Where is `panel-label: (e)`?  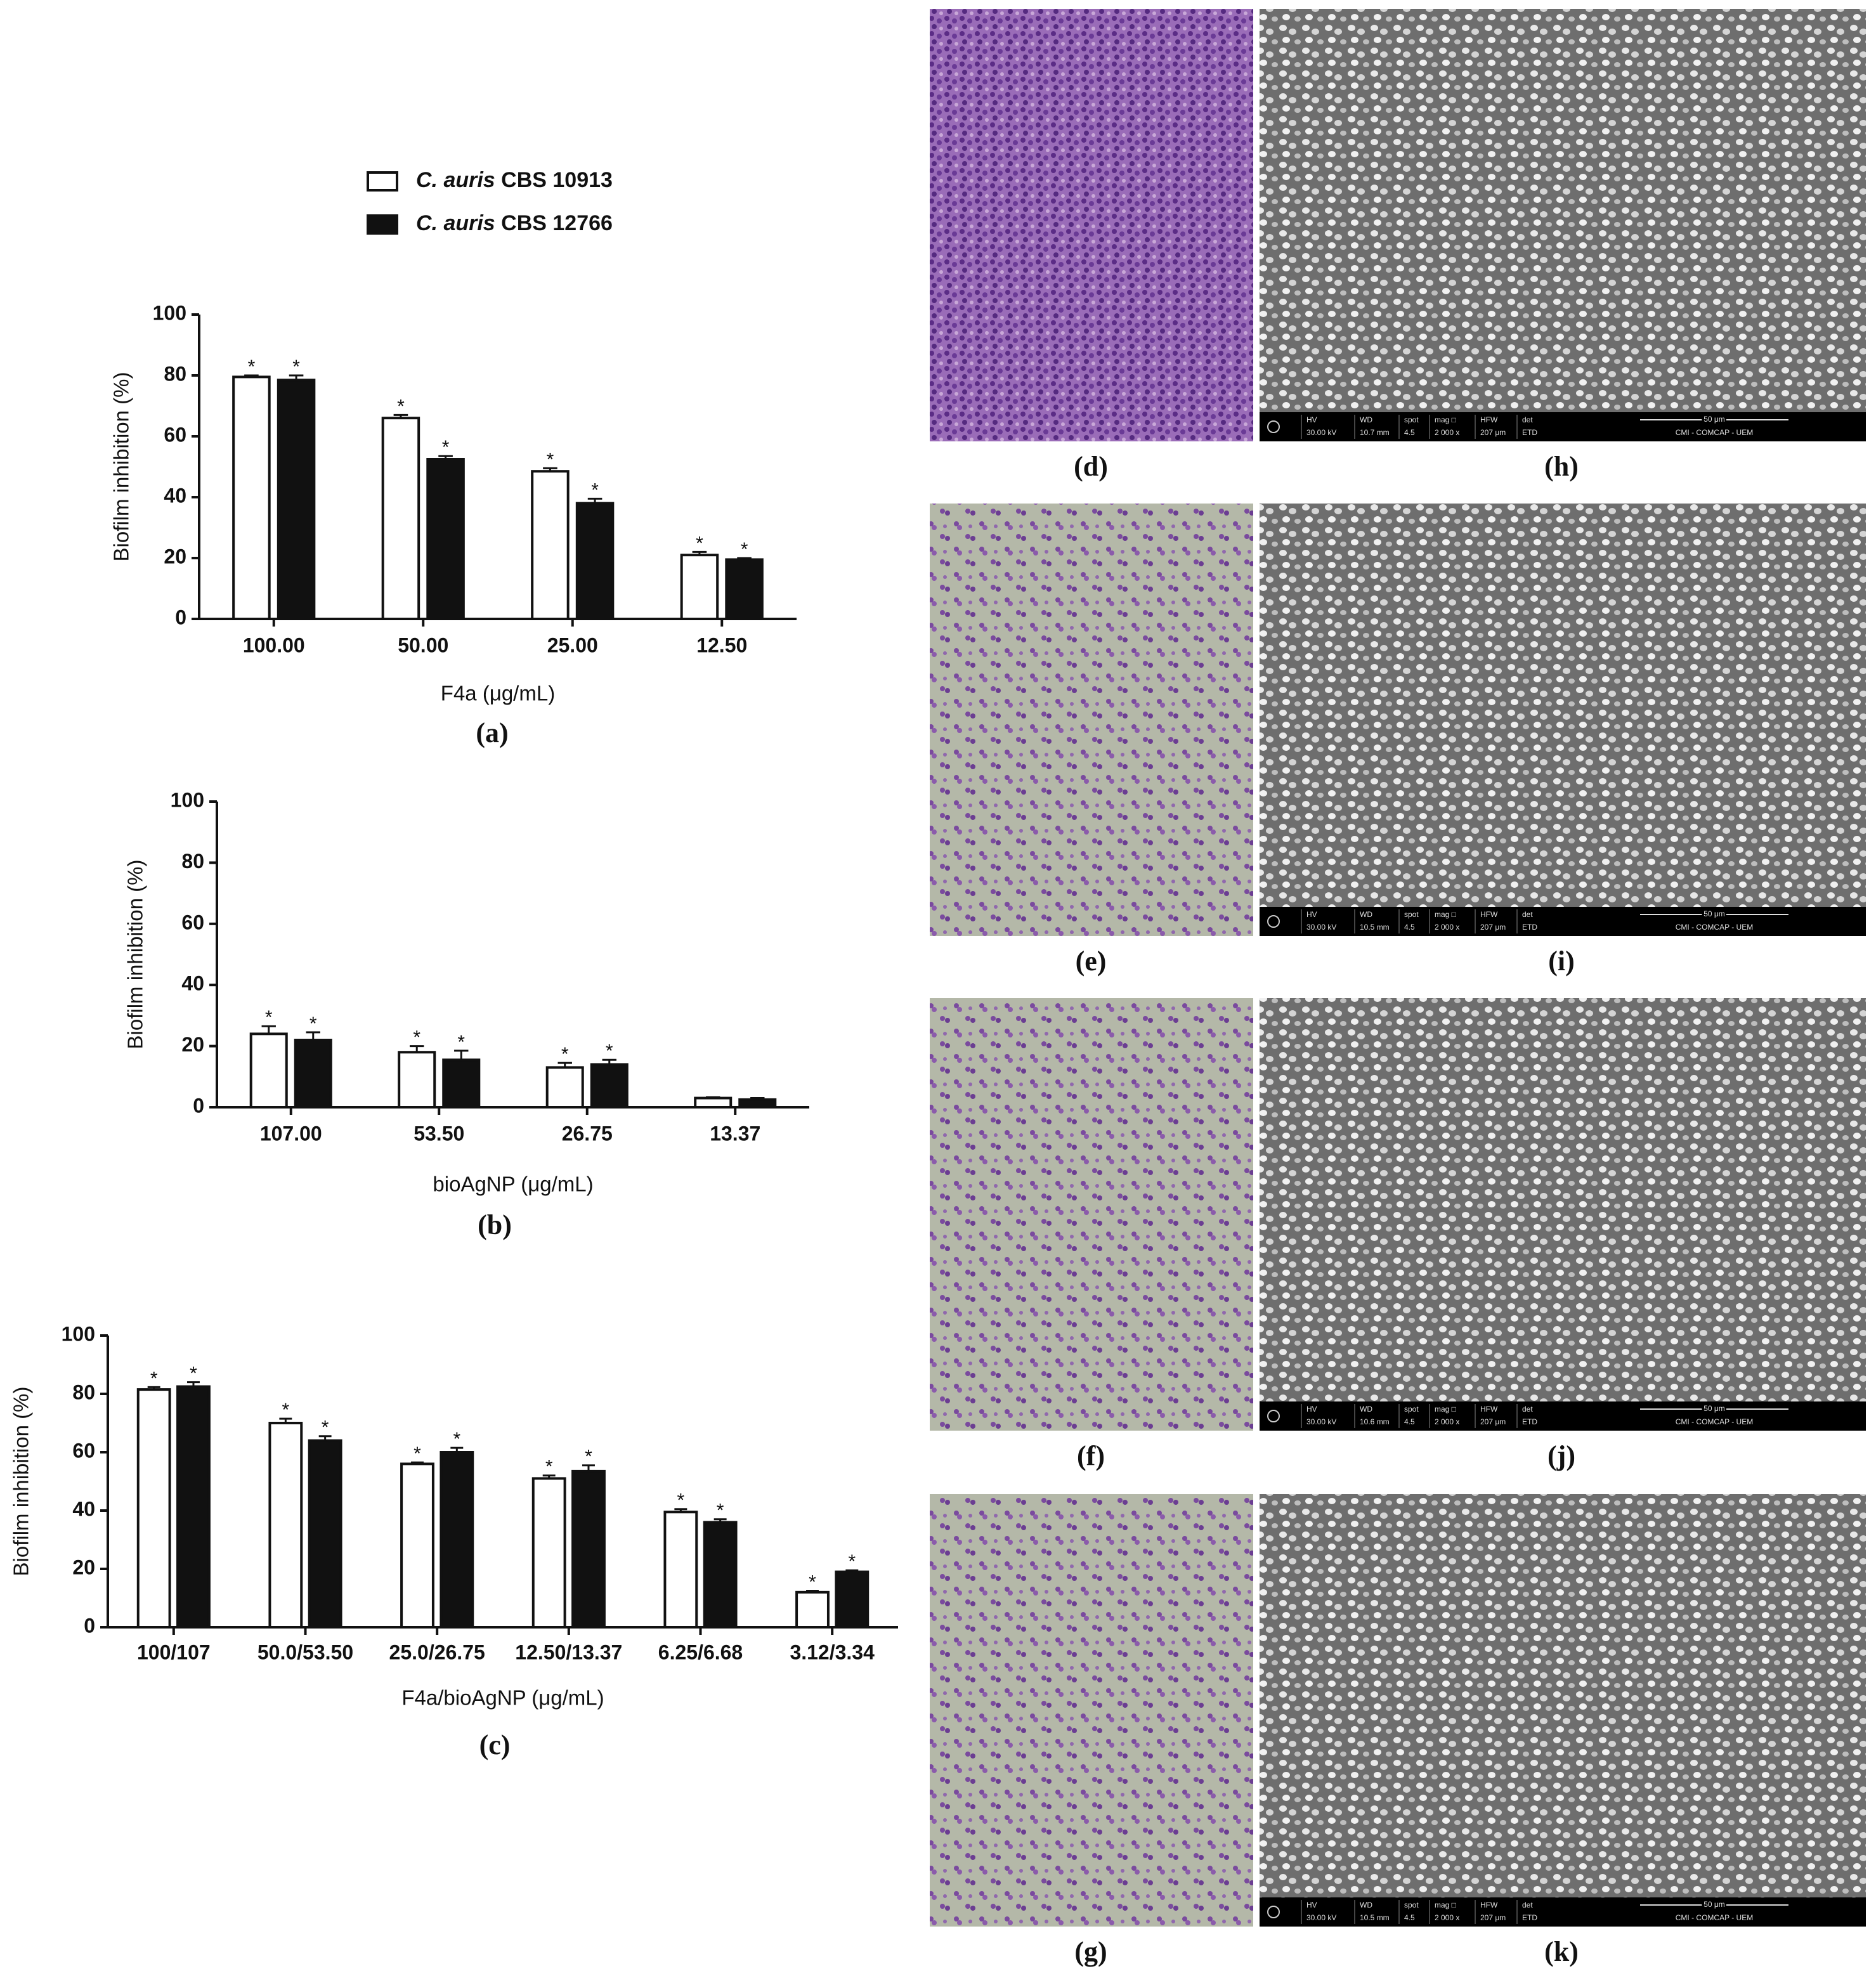 panel-label: (e) is located at coordinates (1091, 962).